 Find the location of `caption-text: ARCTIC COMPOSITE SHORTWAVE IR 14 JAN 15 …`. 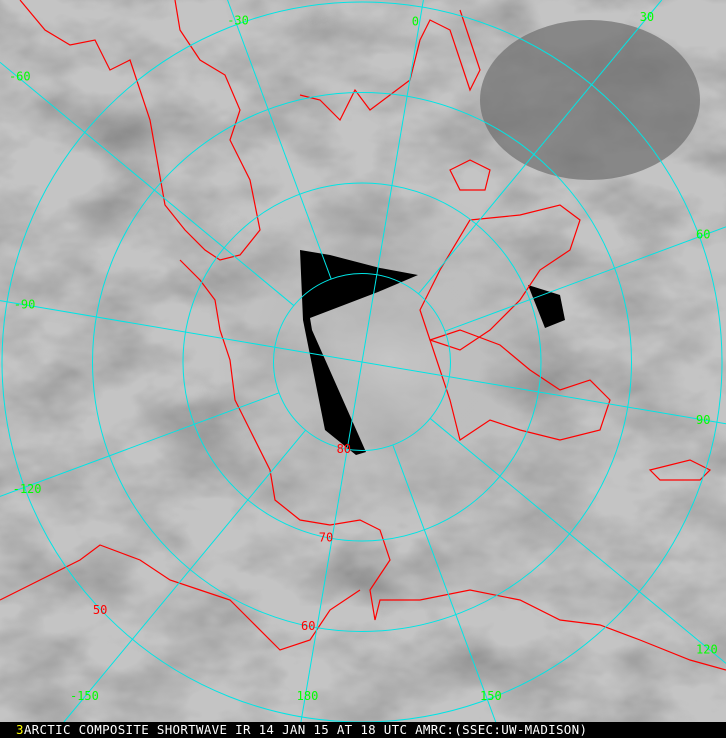

caption-text: ARCTIC COMPOSITE SHORTWAVE IR 14 JAN 15 … is located at coordinates (305, 729).